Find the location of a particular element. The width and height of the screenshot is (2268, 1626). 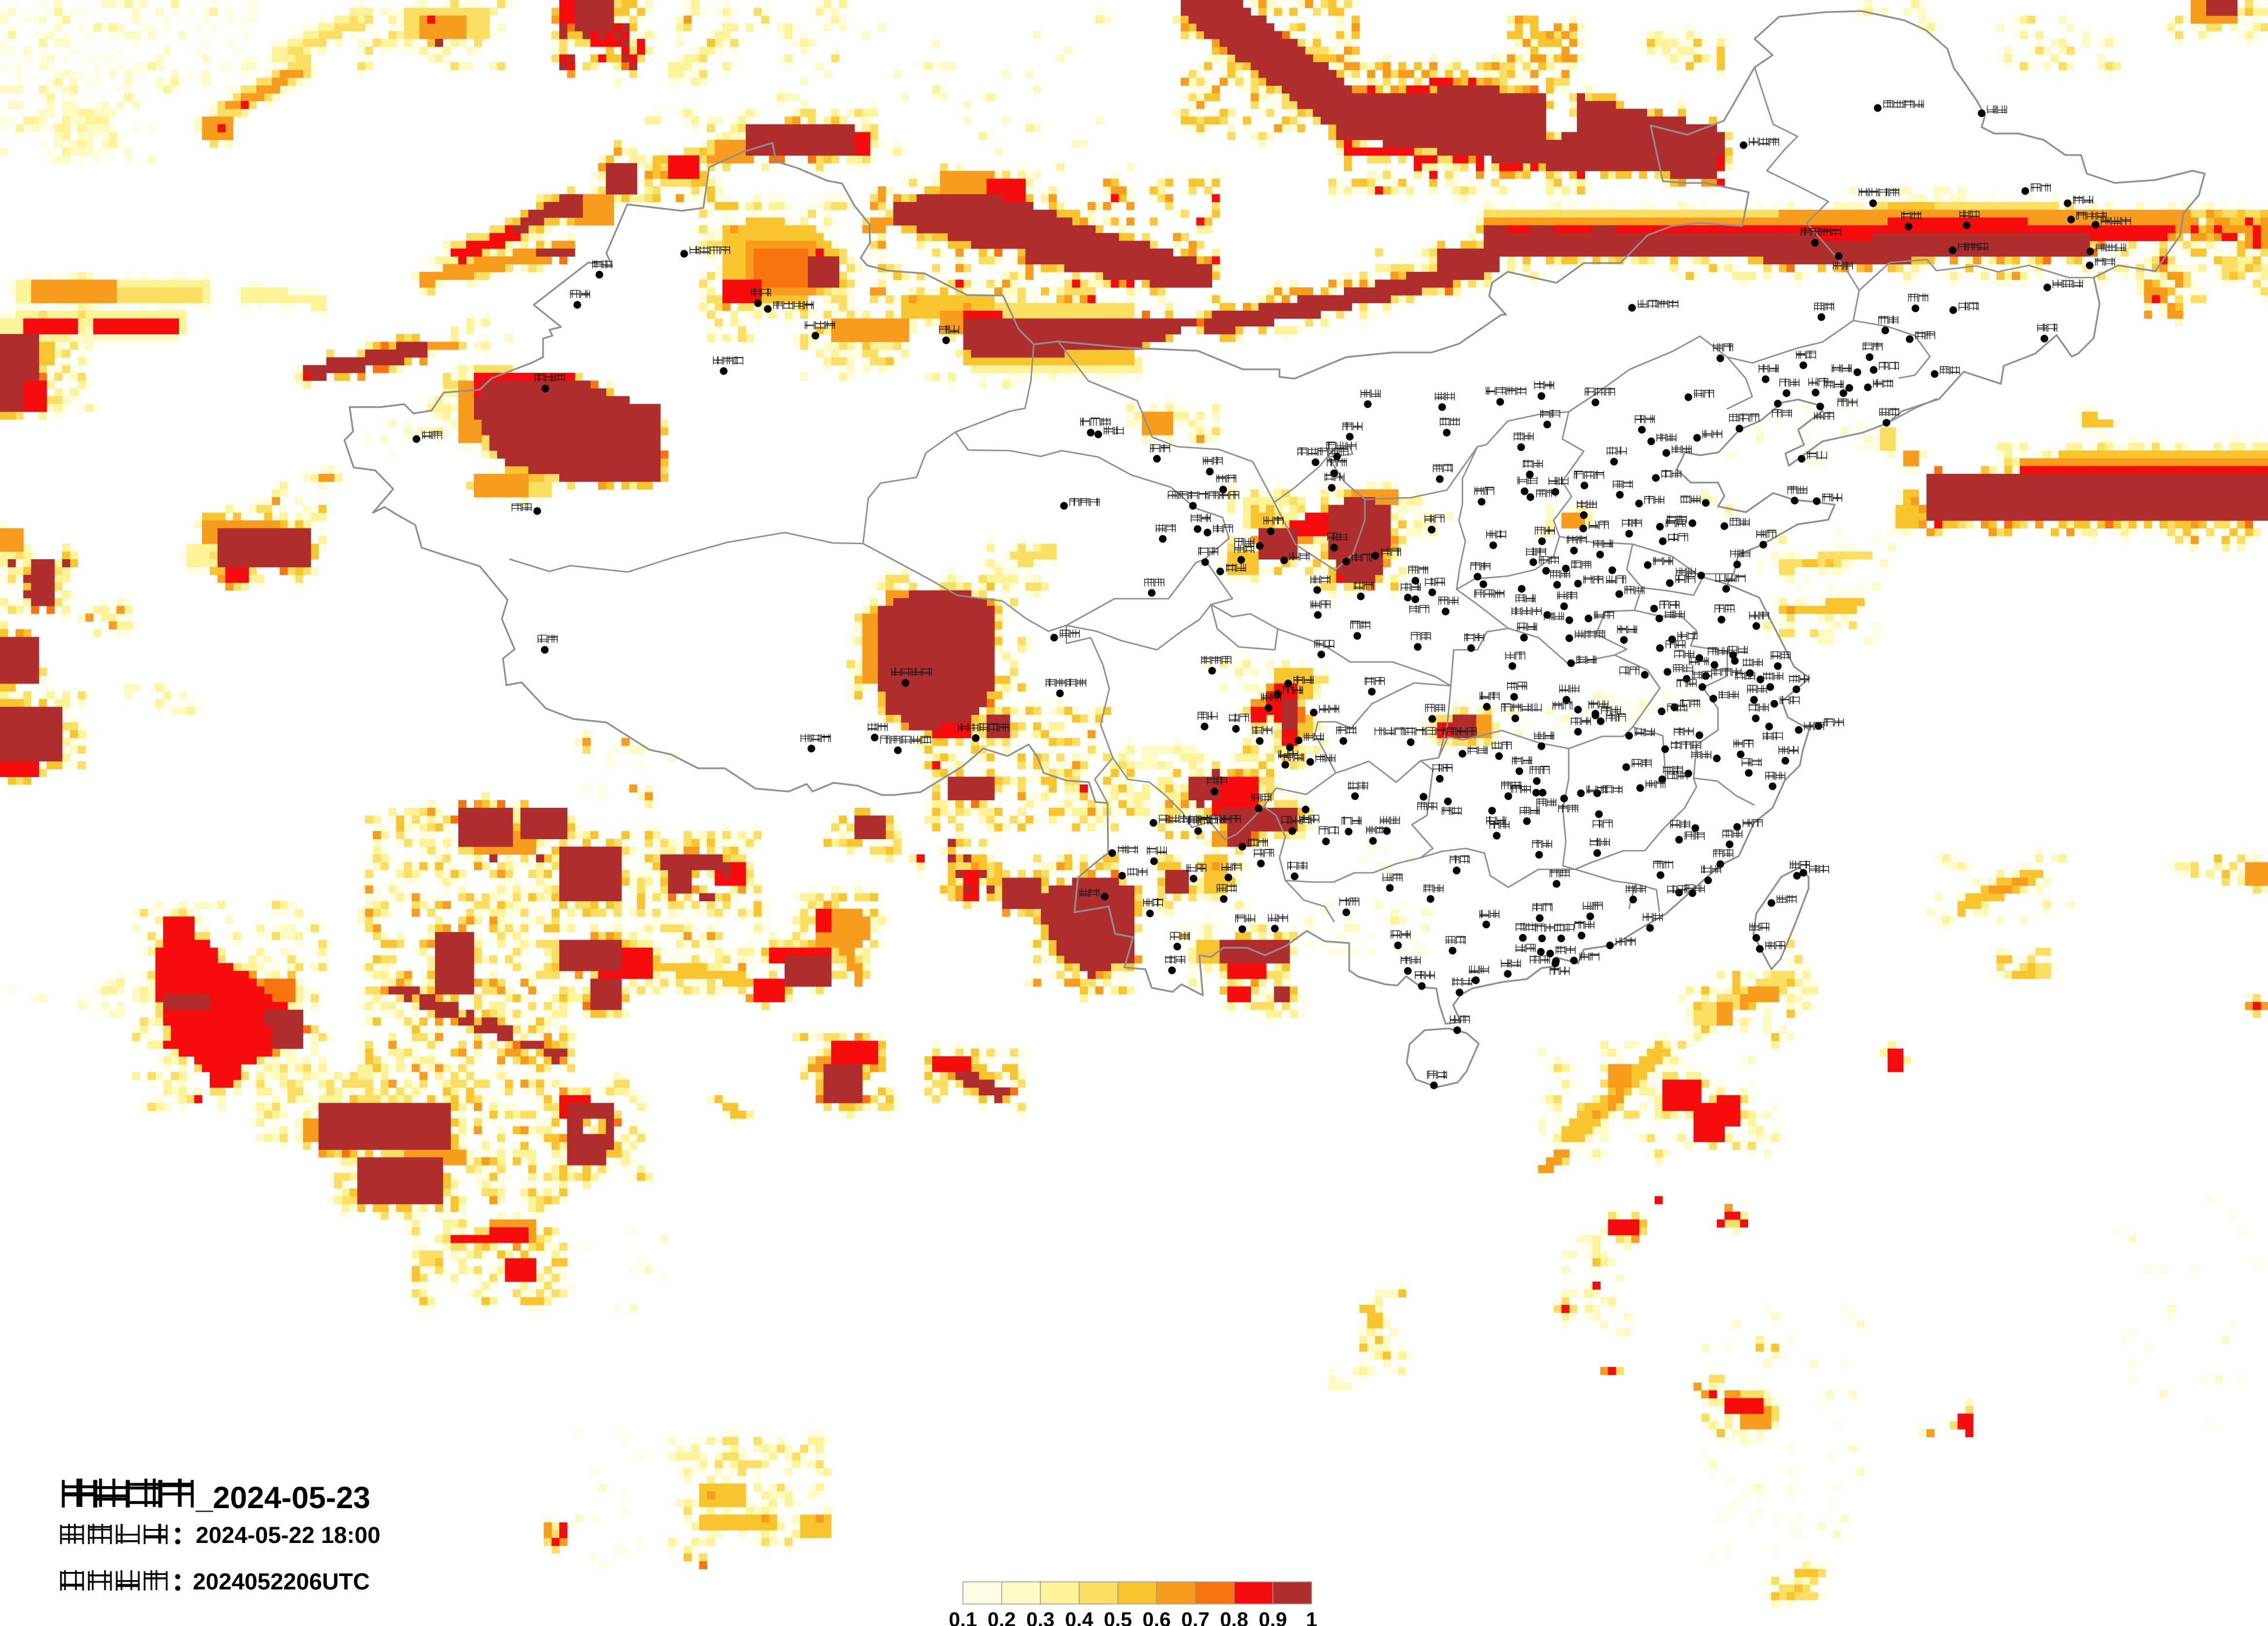

svg-text: 1 is located at coordinates (1311, 1618).